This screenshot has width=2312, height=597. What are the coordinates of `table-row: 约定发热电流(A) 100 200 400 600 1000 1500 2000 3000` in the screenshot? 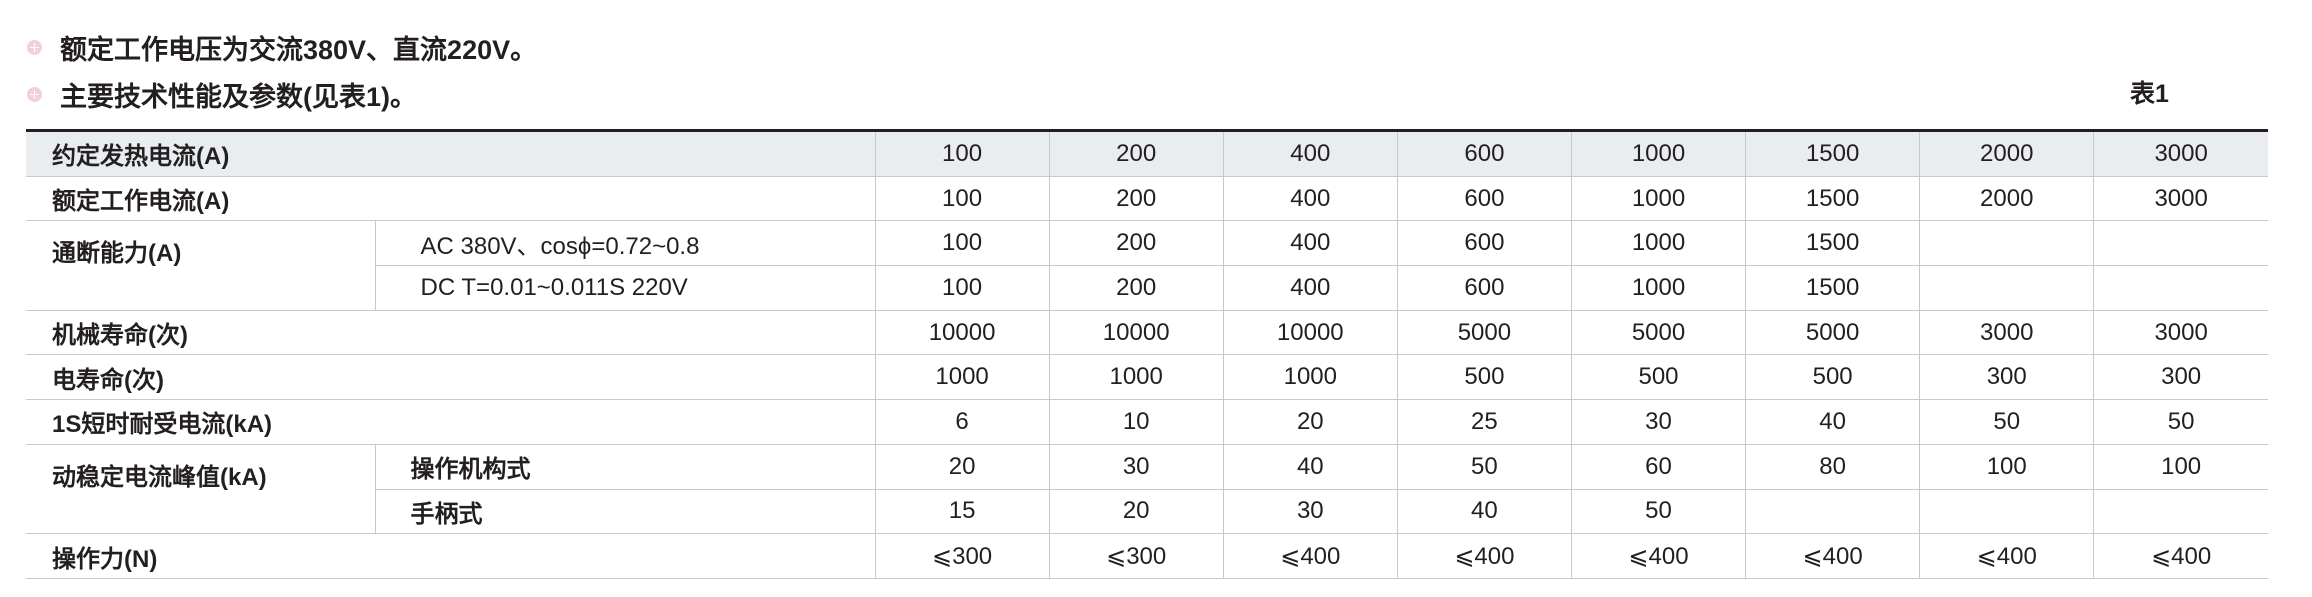 It's located at (1147, 153).